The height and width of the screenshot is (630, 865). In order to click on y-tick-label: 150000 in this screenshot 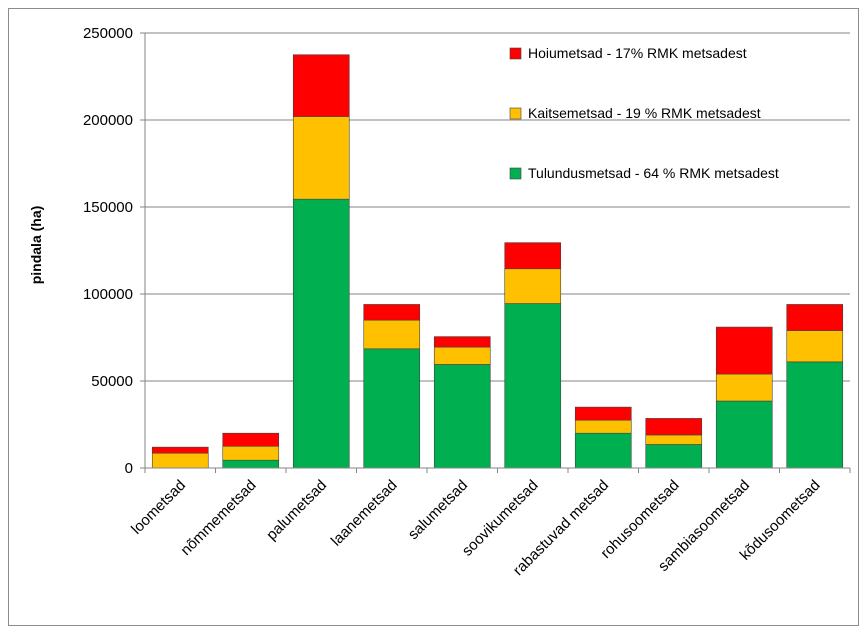, I will do `click(108, 207)`.